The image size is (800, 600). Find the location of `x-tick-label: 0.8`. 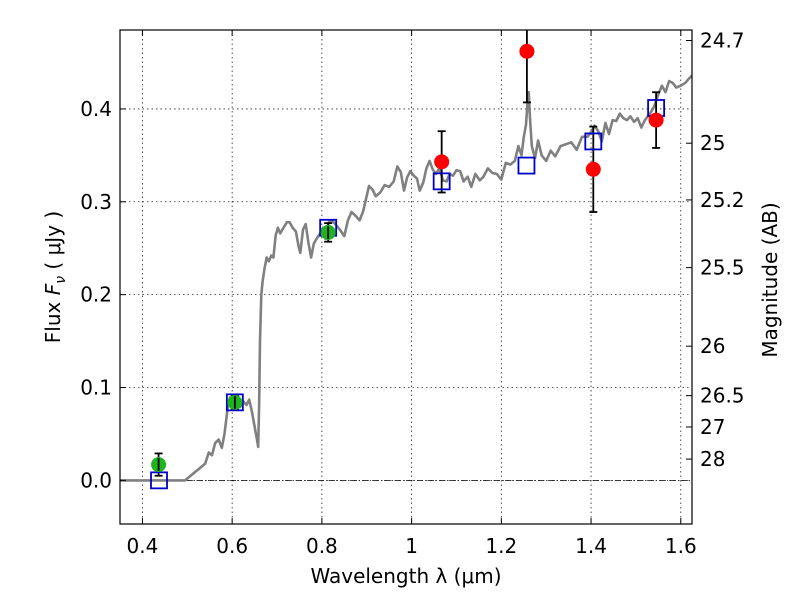

x-tick-label: 0.8 is located at coordinates (322, 546).